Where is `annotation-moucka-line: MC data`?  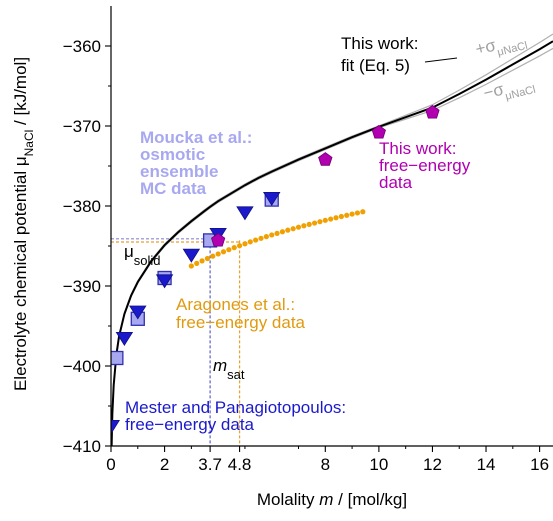 annotation-moucka-line: MC data is located at coordinates (173, 188).